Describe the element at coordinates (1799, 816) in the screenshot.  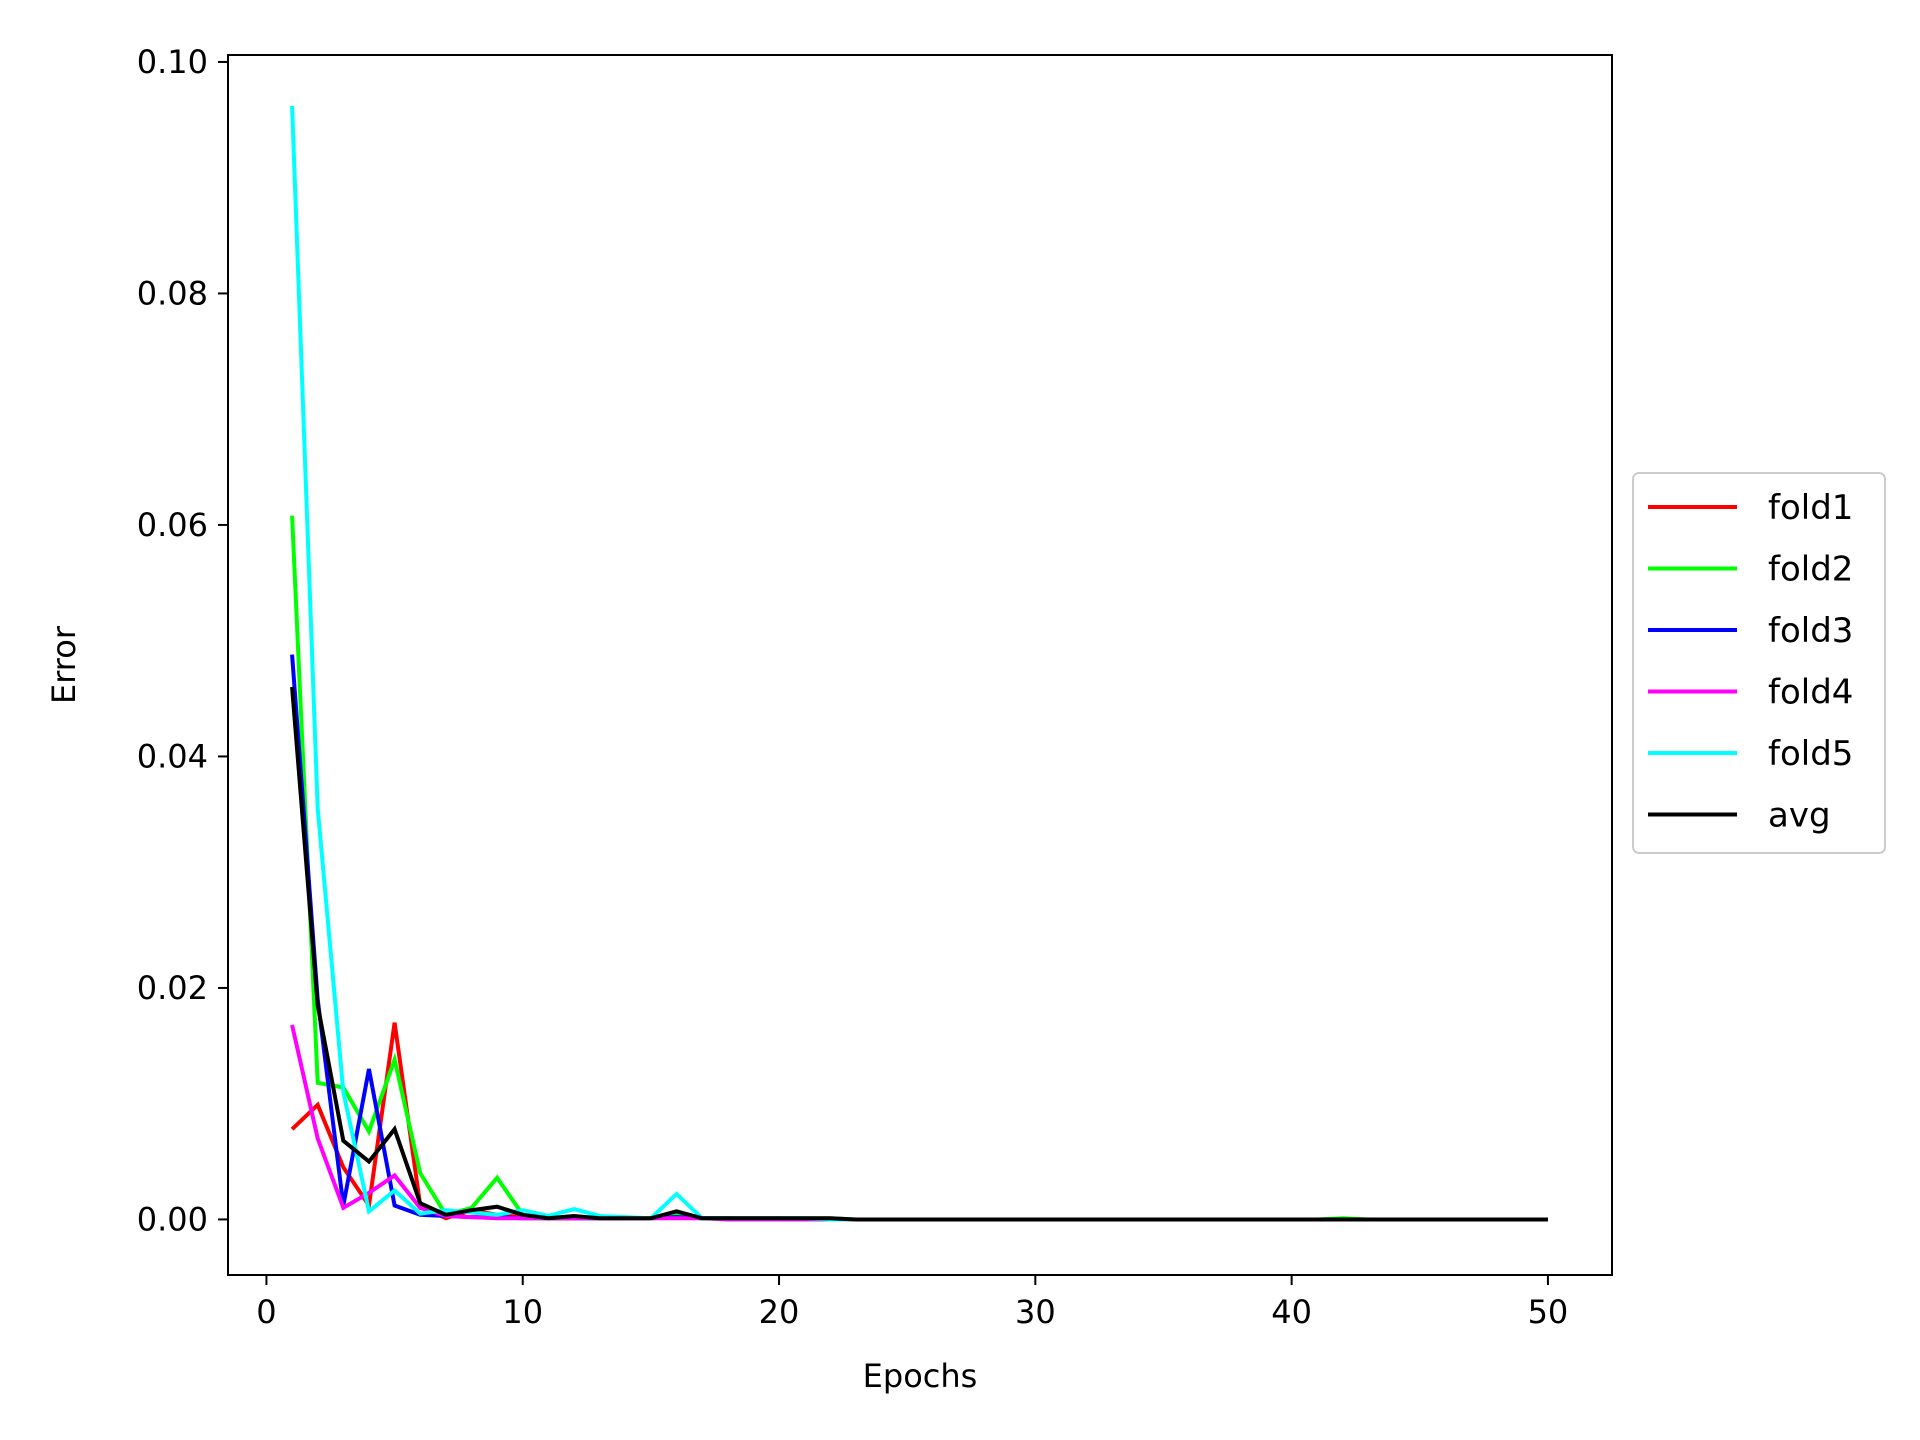
I see `legend-label-avg: avg` at that location.